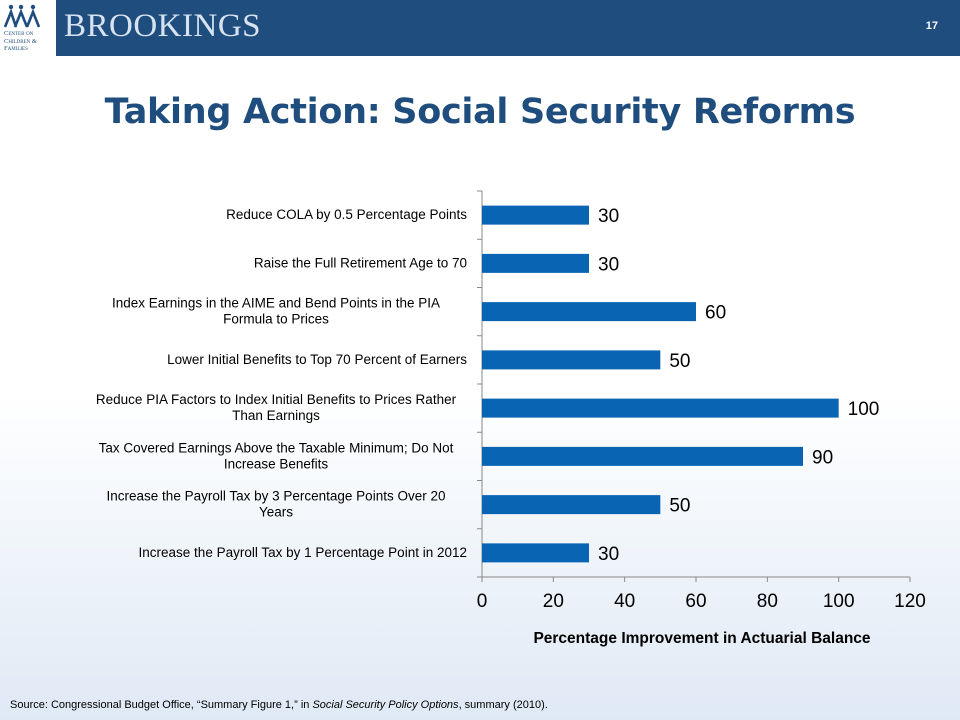 The height and width of the screenshot is (720, 960). What do you see at coordinates (715, 313) in the screenshot?
I see `data-label: 60` at bounding box center [715, 313].